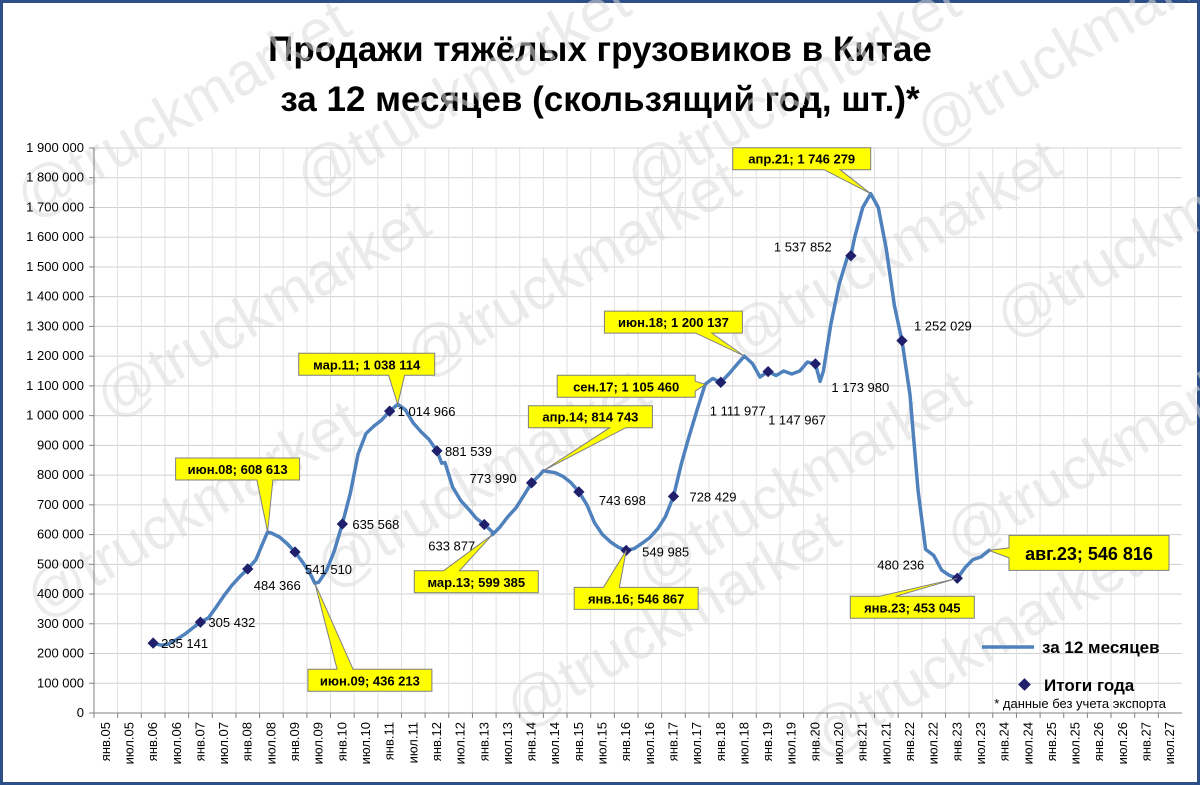 This screenshot has width=1200, height=785. What do you see at coordinates (1122, 743) in the screenshot?
I see `x-tick-label: июл.26` at bounding box center [1122, 743].